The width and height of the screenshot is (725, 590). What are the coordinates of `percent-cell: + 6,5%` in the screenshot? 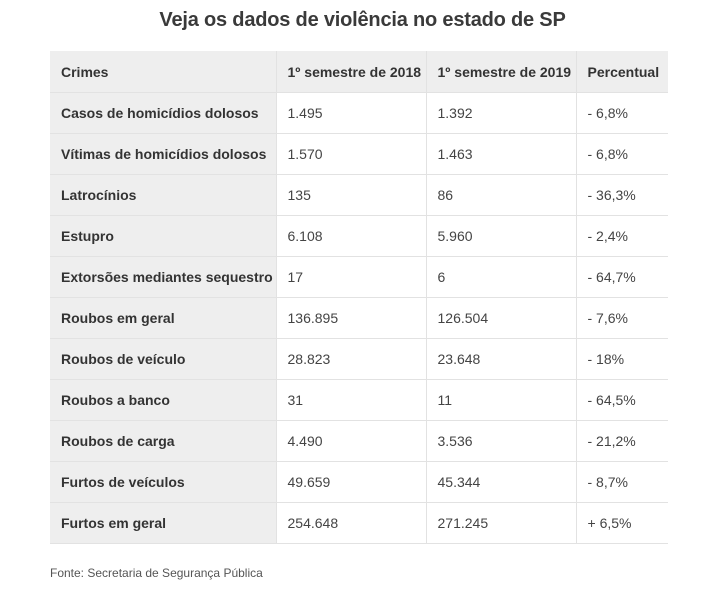 It's located at (622, 523).